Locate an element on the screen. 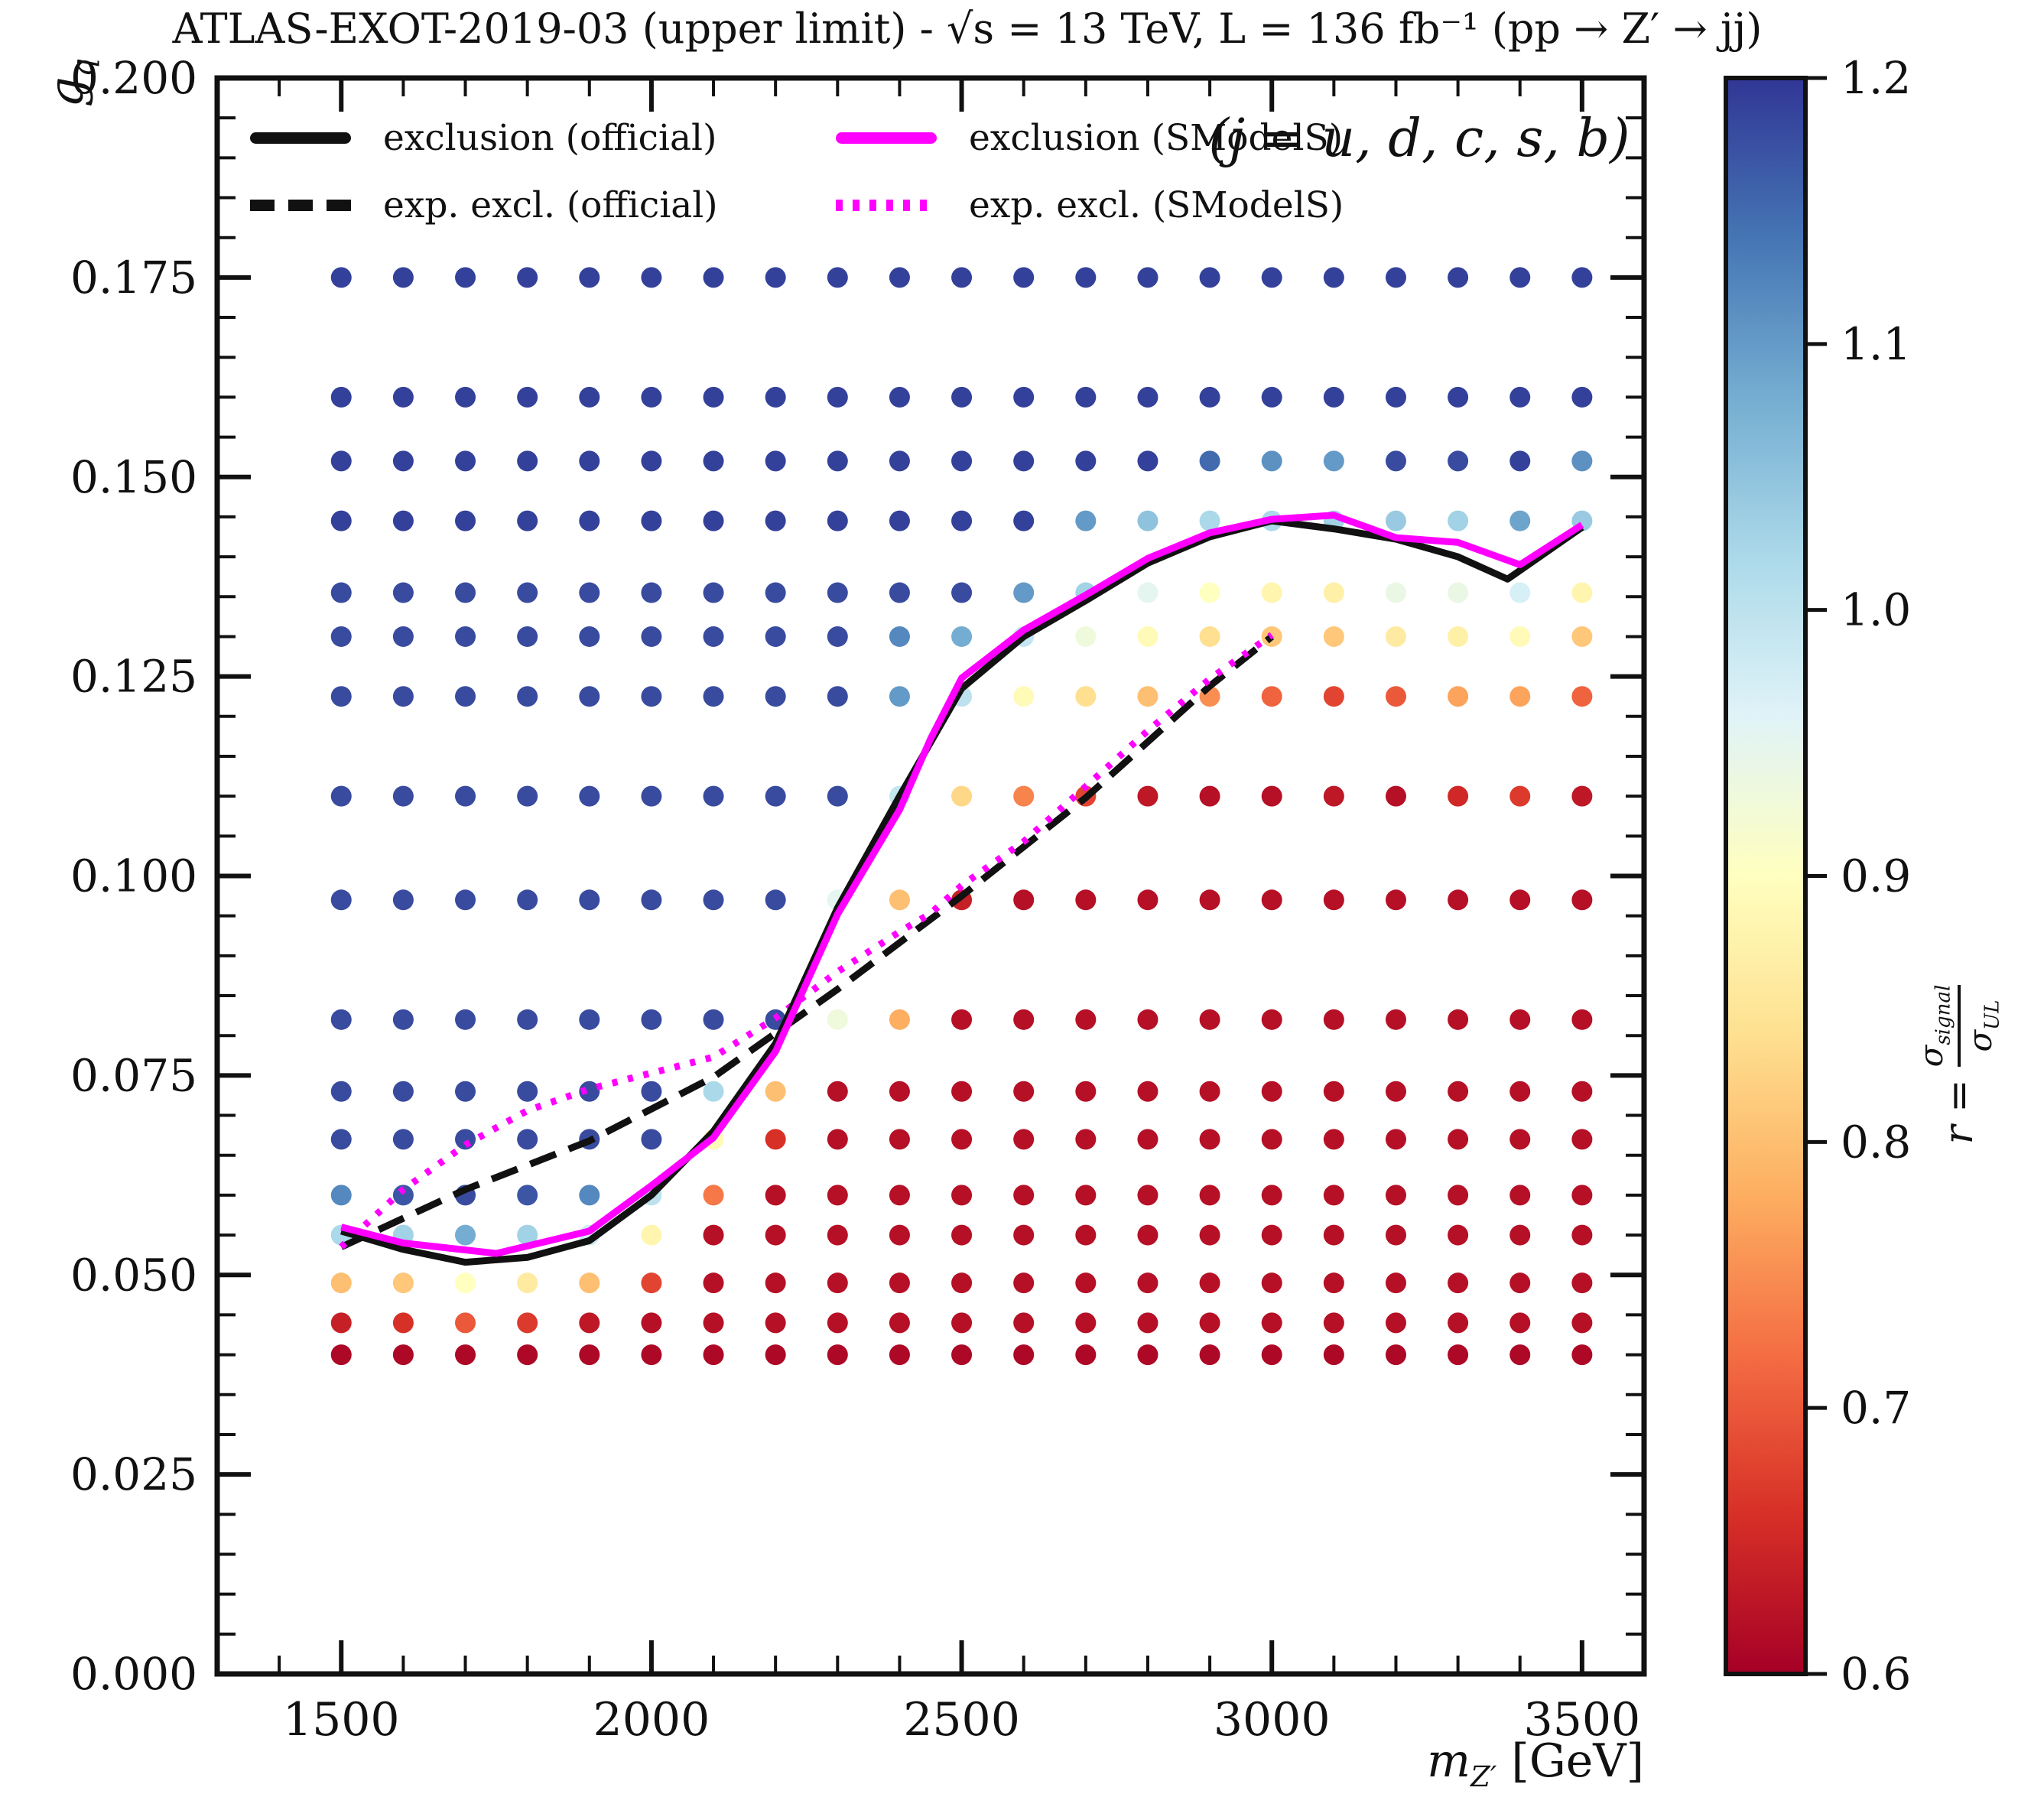 The height and width of the screenshot is (1820, 2018). quark-flavour-annotation: (j = u, d, c, s, b) is located at coordinates (1419, 139).